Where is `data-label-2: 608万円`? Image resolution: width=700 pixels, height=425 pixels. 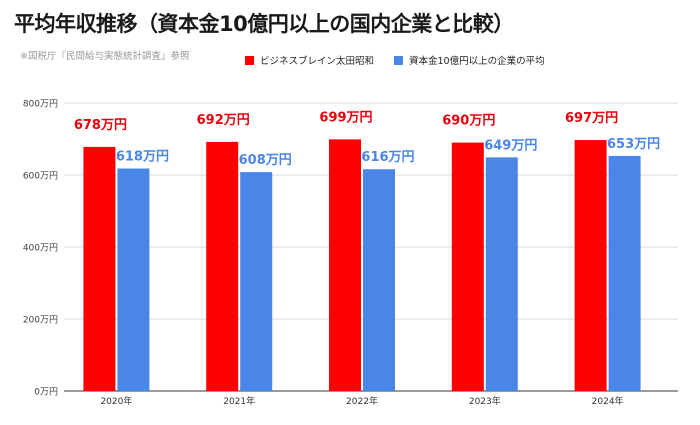
data-label-2: 608万円 is located at coordinates (265, 160).